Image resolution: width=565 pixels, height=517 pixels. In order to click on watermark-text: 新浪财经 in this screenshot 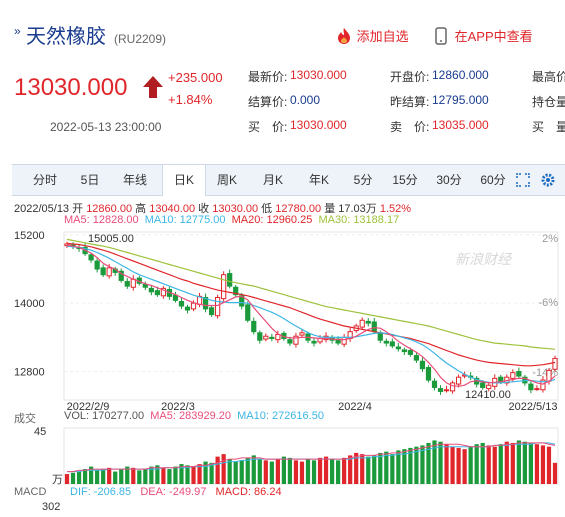, I will do `click(484, 259)`.